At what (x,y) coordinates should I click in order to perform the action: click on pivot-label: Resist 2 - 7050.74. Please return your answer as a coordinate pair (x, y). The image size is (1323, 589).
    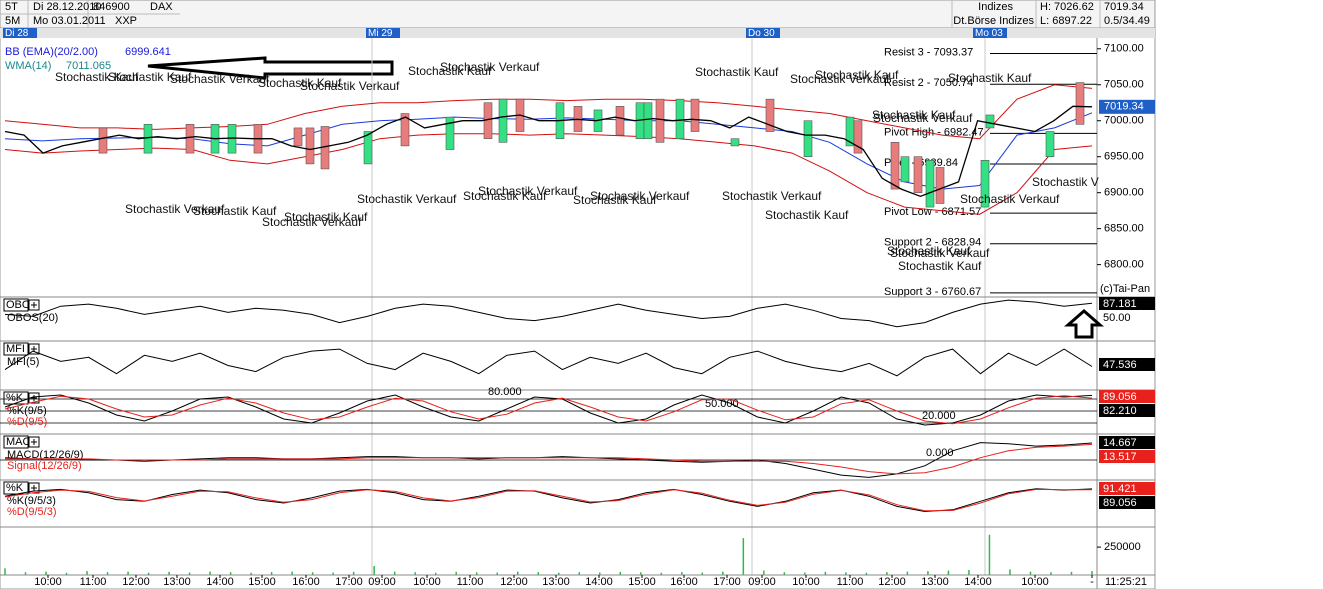
    Looking at the image, I should click on (928, 83).